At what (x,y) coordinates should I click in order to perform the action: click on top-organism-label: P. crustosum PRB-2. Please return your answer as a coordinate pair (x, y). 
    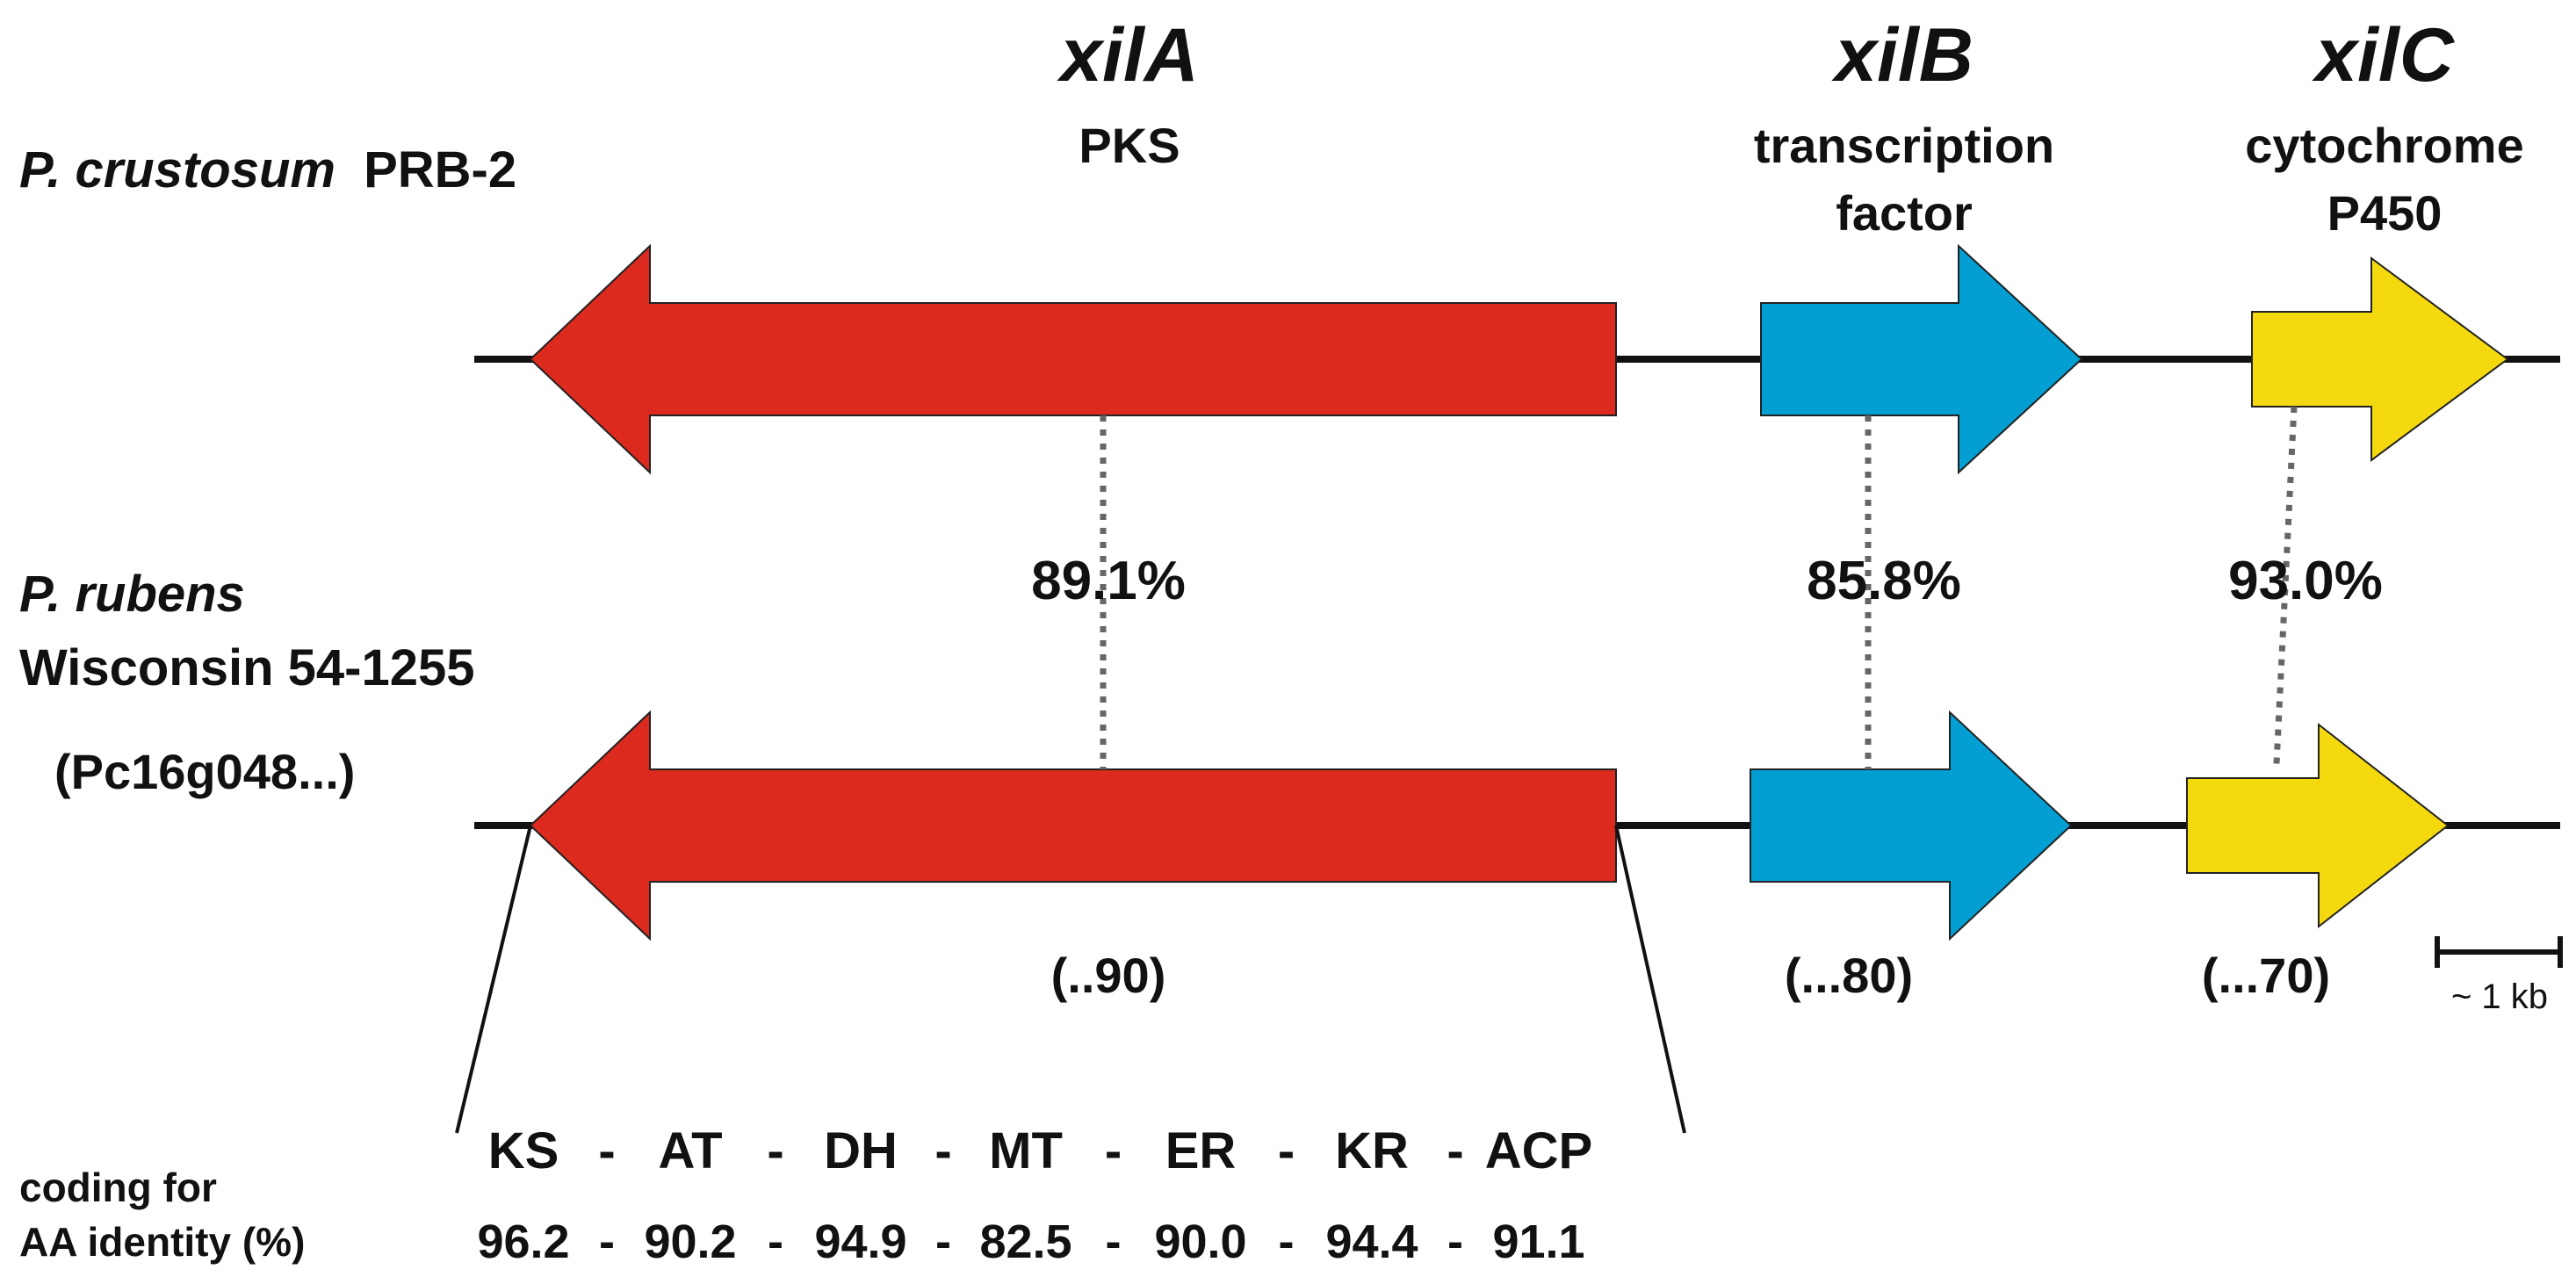
    Looking at the image, I should click on (267, 169).